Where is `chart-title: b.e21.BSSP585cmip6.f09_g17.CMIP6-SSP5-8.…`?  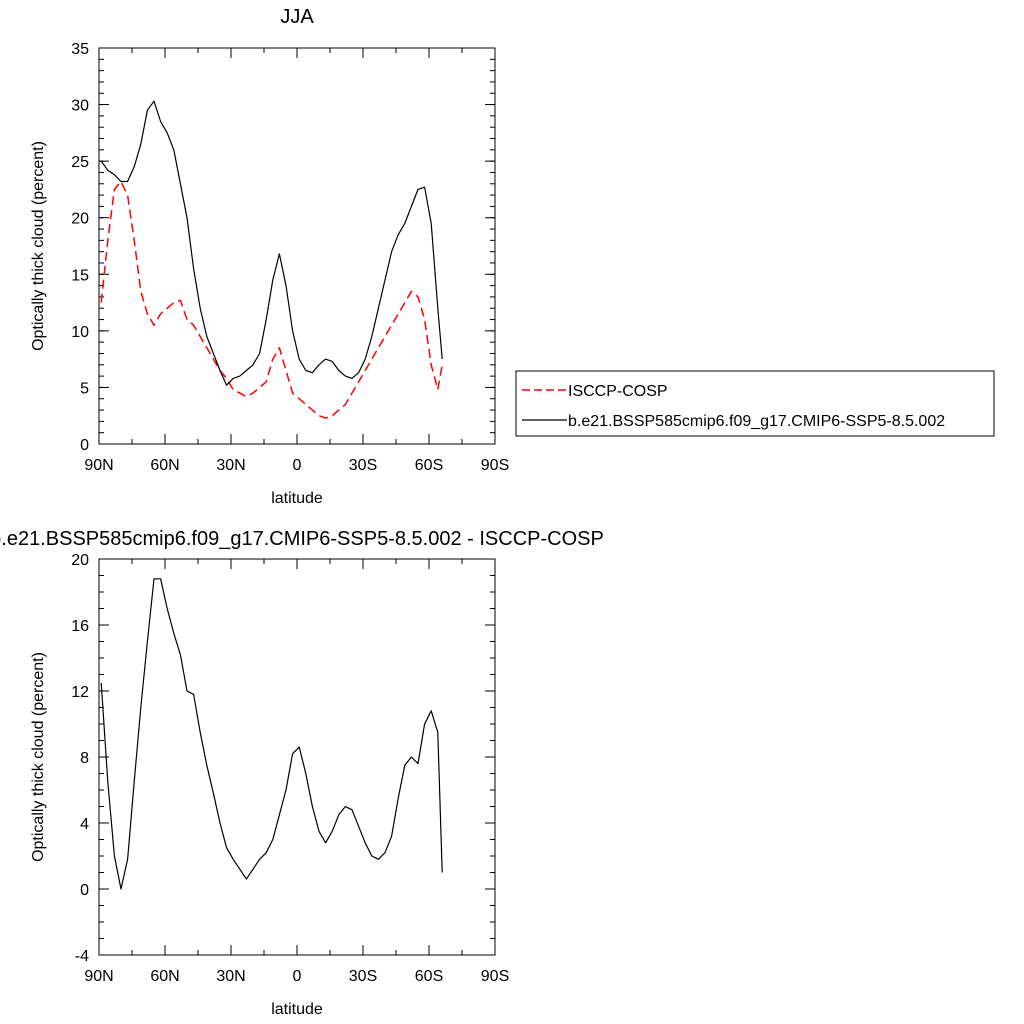
chart-title: b.e21.BSSP585cmip6.f09_g17.CMIP6-SSP5-8.… is located at coordinates (302, 539).